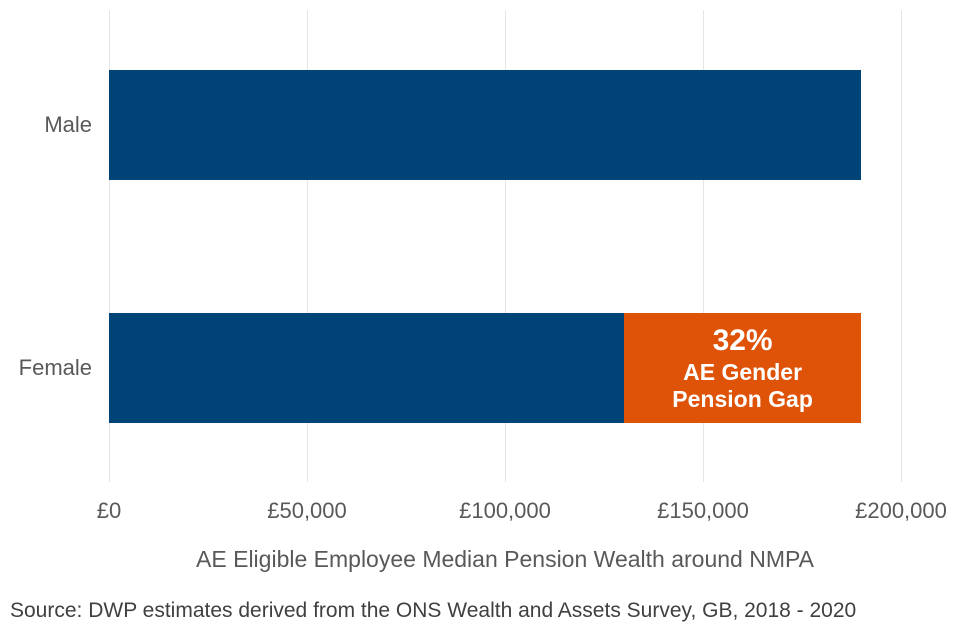  Describe the element at coordinates (68, 124) in the screenshot. I see `category-label-male: Male` at that location.